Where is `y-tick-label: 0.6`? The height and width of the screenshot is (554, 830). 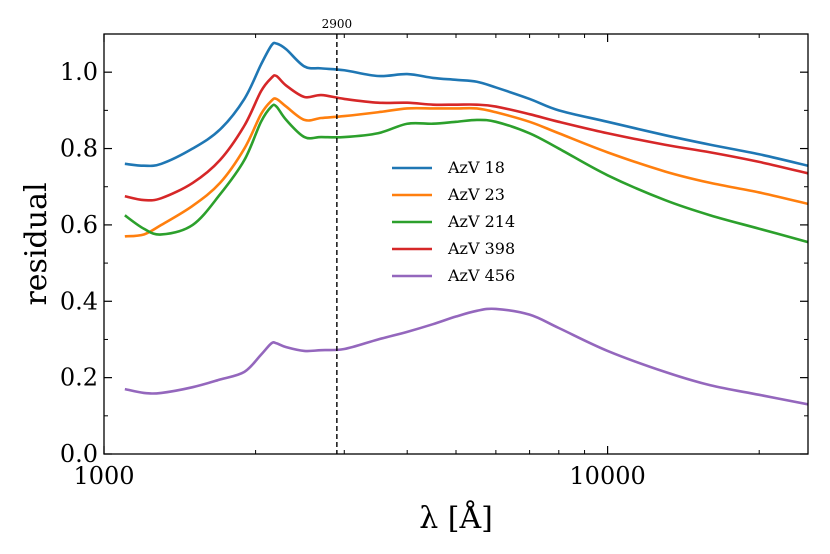 y-tick-label: 0.6 is located at coordinates (79, 225).